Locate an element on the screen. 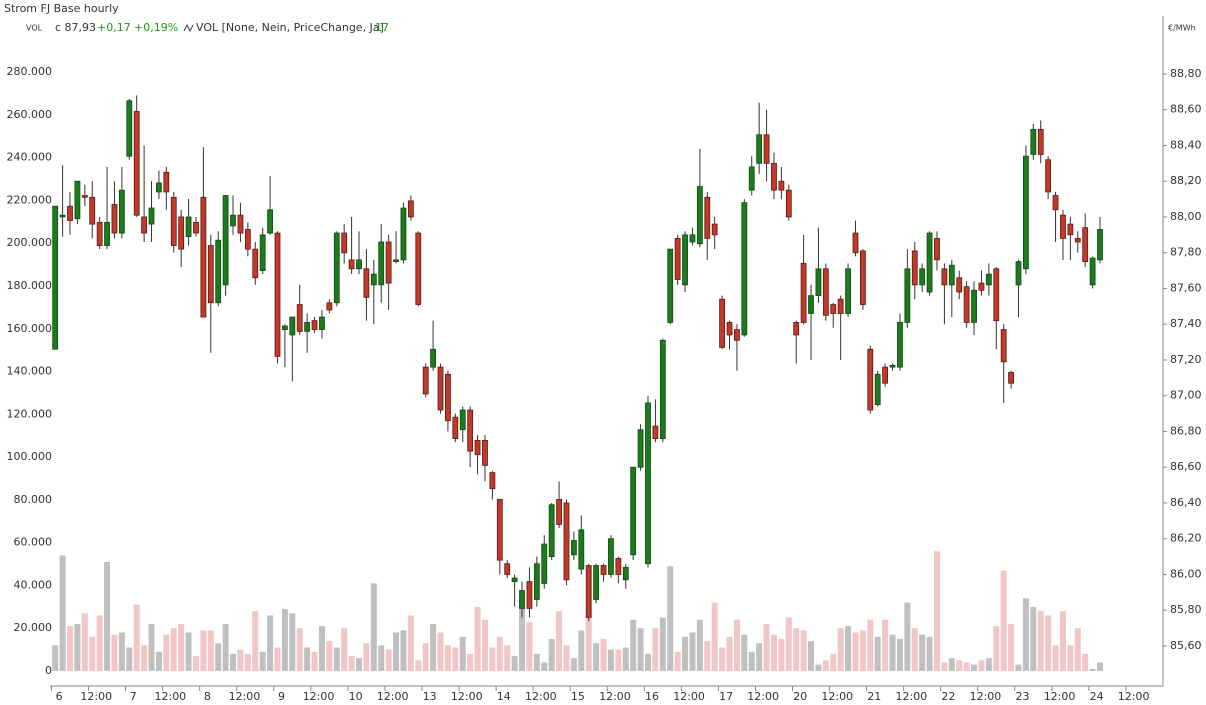 The height and width of the screenshot is (705, 1206). y2-tick-label: 88,80 is located at coordinates (1186, 73).